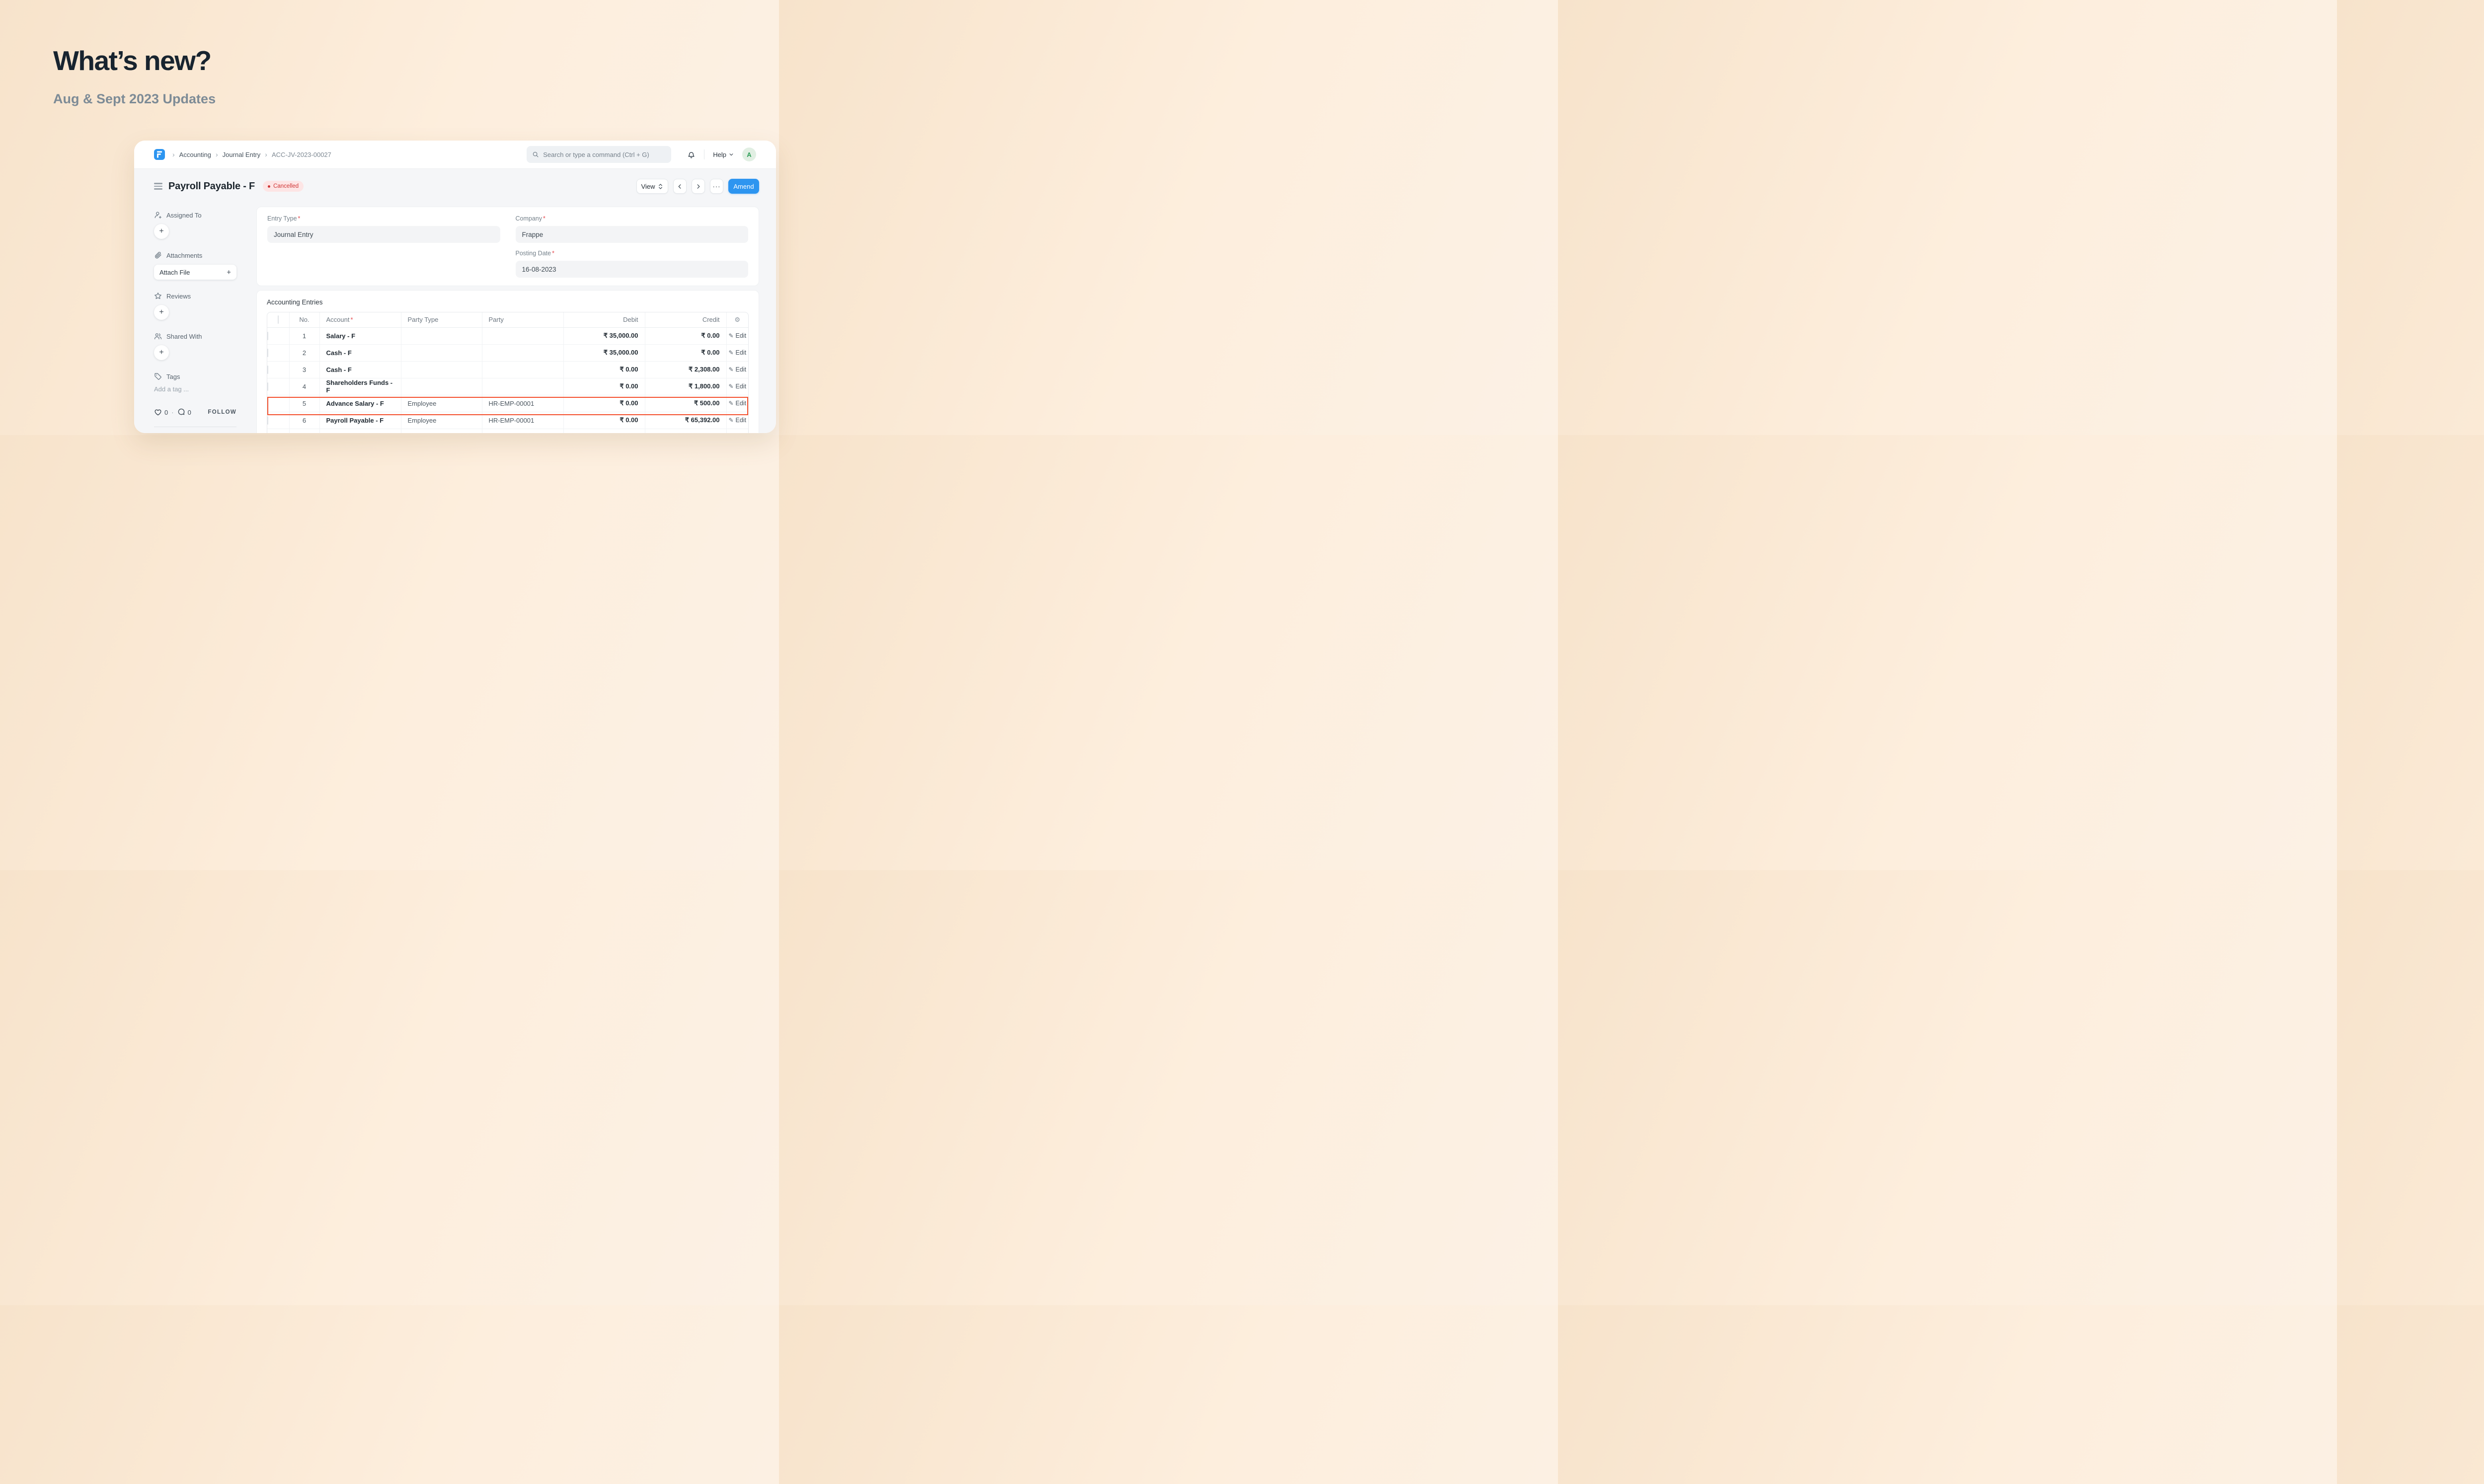 This screenshot has height=1484, width=2484. I want to click on assigned-to-section: Assigned To, so click(195, 215).